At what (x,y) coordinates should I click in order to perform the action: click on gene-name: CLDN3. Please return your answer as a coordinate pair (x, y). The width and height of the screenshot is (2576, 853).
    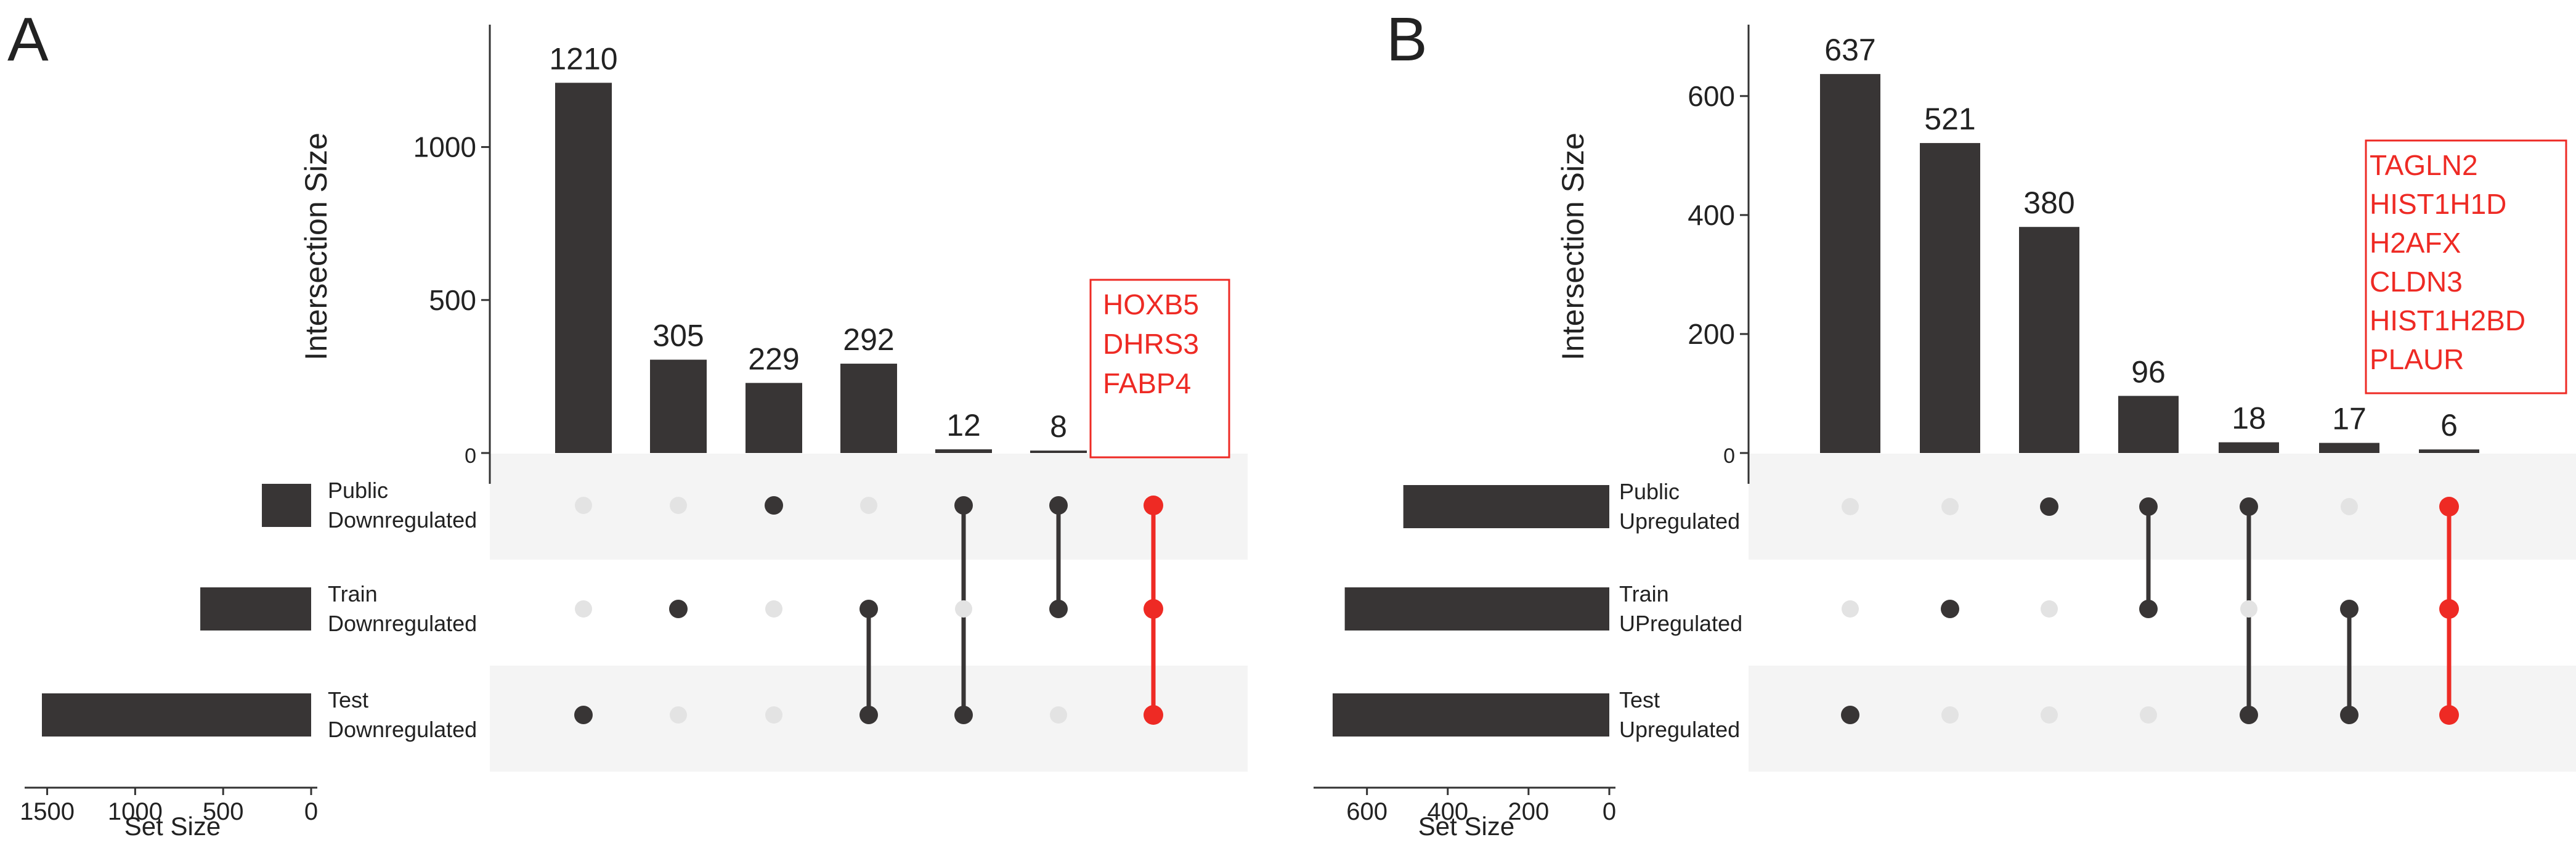
    Looking at the image, I should click on (2416, 282).